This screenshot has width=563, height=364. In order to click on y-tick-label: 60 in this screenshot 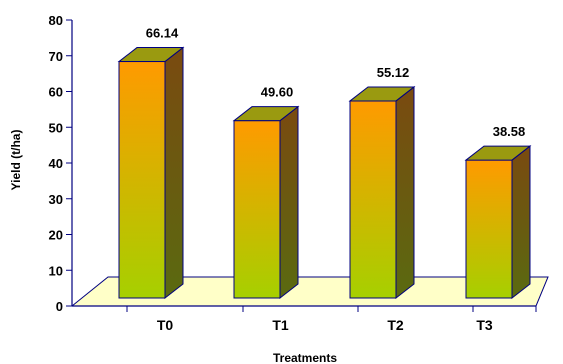, I will do `click(56, 92)`.